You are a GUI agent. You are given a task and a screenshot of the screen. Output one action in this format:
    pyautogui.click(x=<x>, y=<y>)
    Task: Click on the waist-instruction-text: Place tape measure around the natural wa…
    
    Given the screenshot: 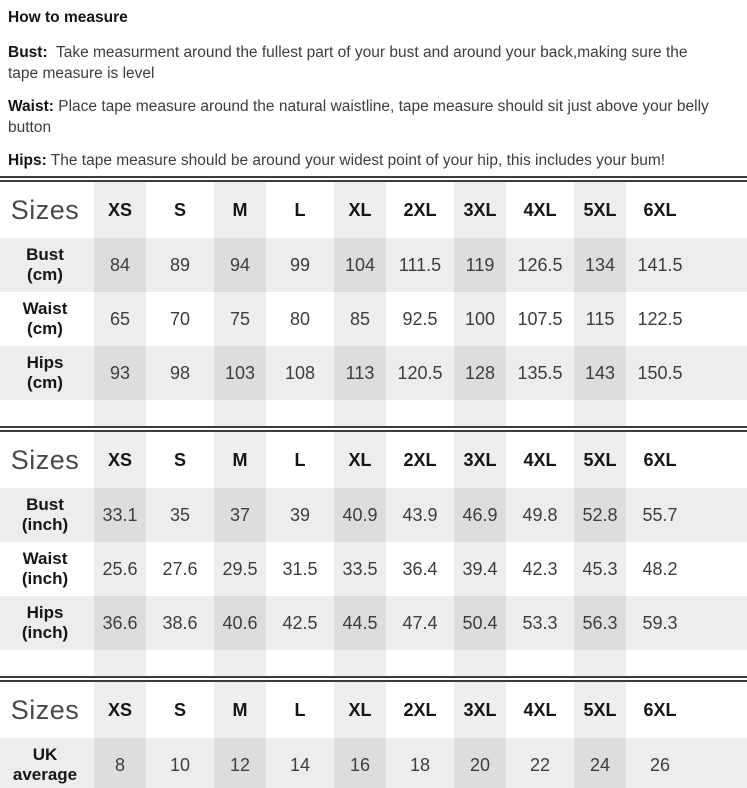 What is the action you would take?
    pyautogui.click(x=358, y=117)
    